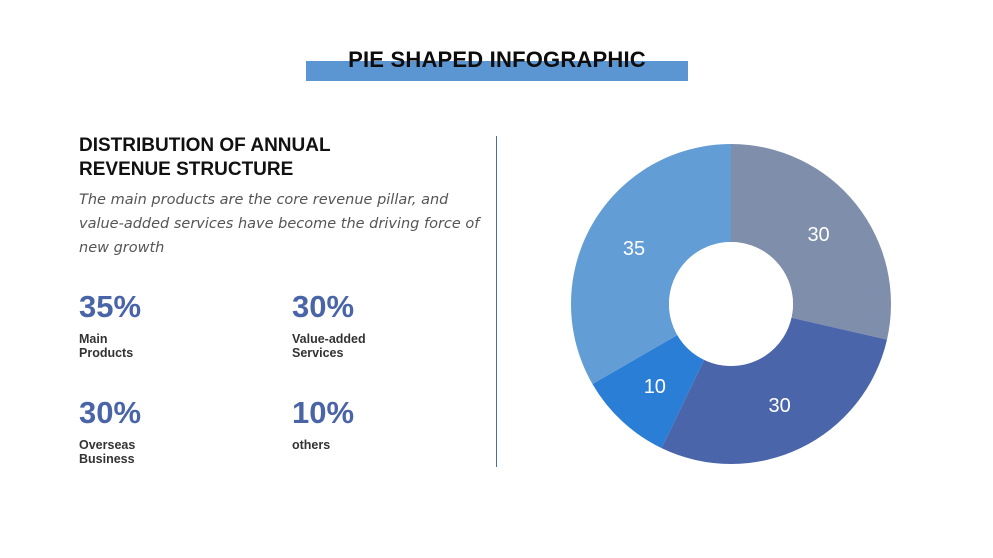 The height and width of the screenshot is (558, 993). What do you see at coordinates (774, 390) in the screenshot?
I see `pie-slice-overseas-business` at bounding box center [774, 390].